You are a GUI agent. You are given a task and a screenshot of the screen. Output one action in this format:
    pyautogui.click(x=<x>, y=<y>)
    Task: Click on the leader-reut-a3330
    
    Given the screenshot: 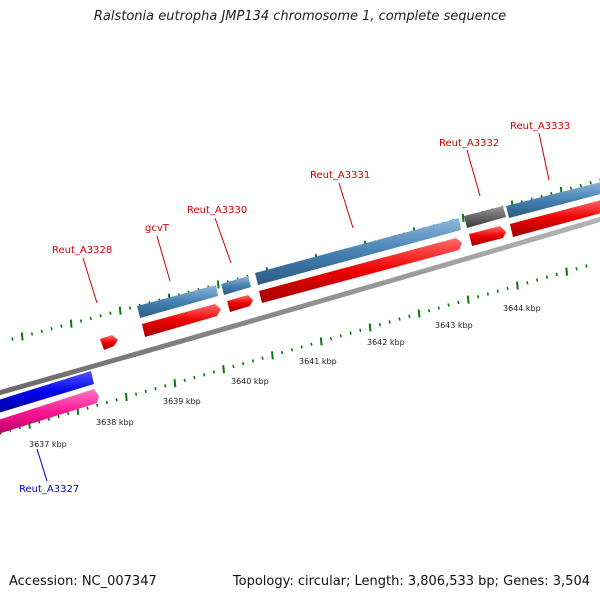 What is the action you would take?
    pyautogui.click(x=223, y=240)
    